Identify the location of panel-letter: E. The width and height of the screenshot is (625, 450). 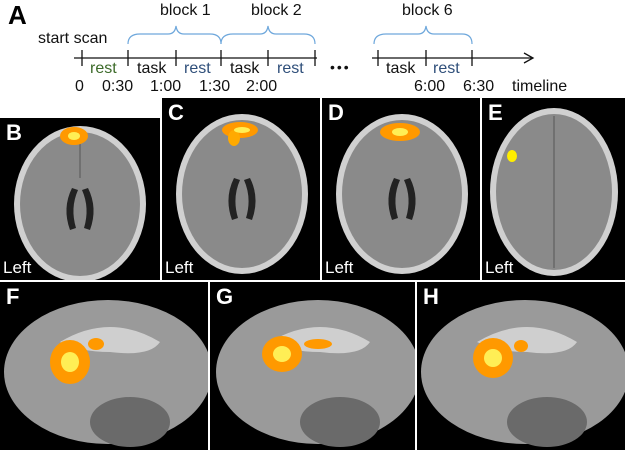
(495, 112).